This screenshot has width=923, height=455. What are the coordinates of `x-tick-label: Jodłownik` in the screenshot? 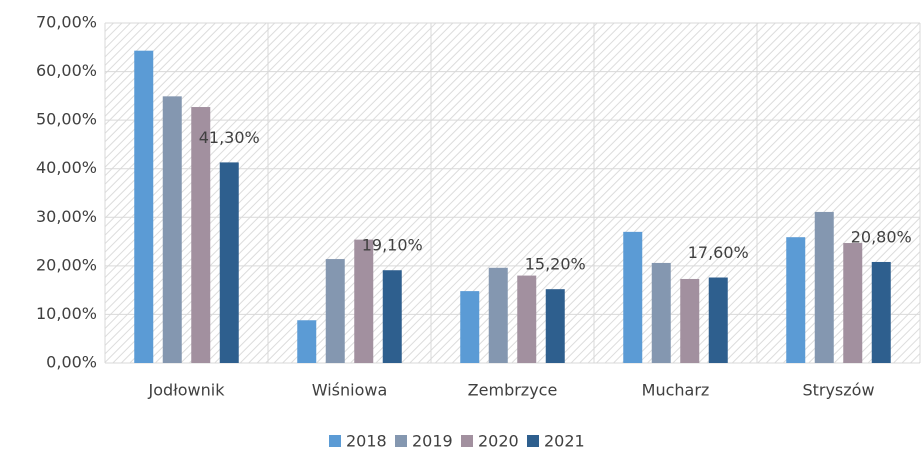 It's located at (187, 390).